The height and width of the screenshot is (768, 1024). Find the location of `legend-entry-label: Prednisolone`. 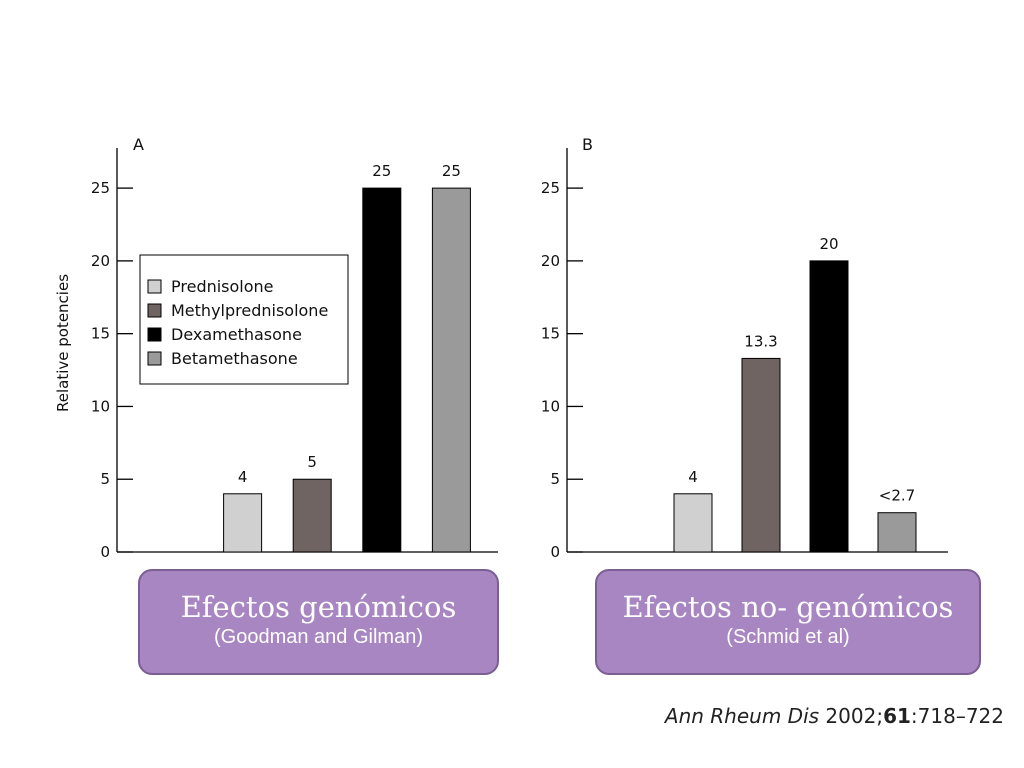

legend-entry-label: Prednisolone is located at coordinates (222, 286).